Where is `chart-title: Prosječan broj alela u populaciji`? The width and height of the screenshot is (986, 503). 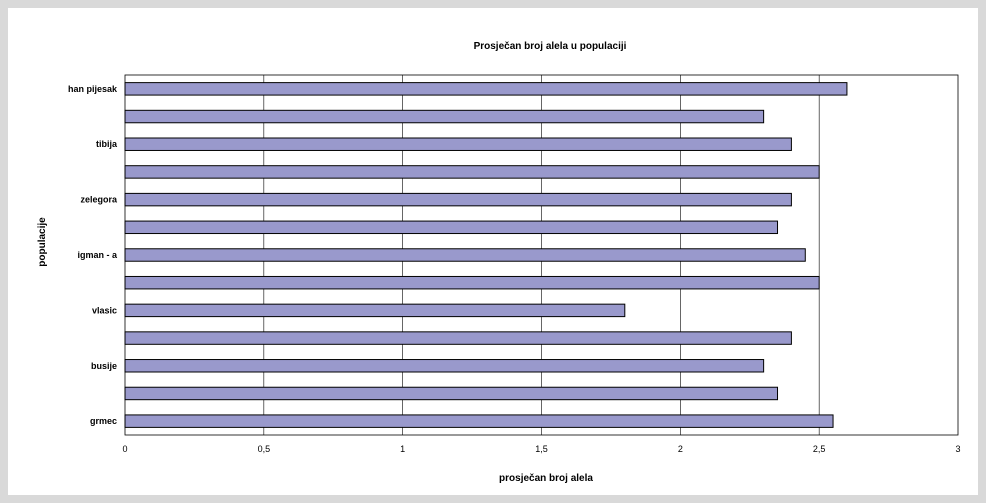 chart-title: Prosječan broj alela u populaciji is located at coordinates (550, 46).